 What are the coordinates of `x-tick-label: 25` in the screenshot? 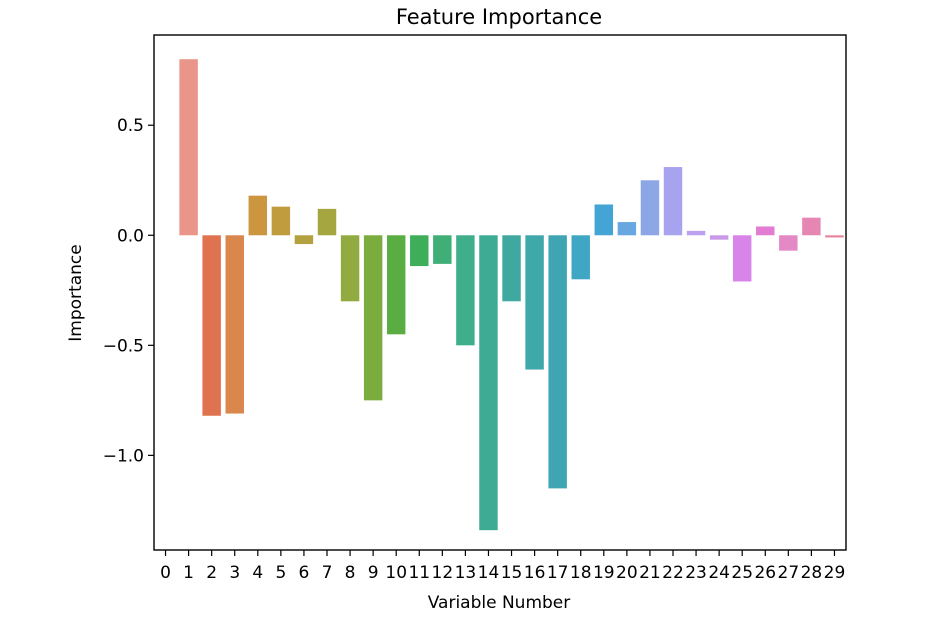 It's located at (742, 573).